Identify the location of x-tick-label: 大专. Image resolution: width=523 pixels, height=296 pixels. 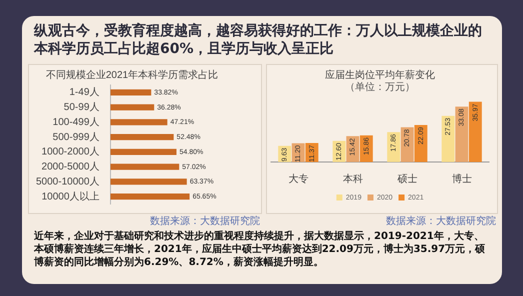
(298, 178).